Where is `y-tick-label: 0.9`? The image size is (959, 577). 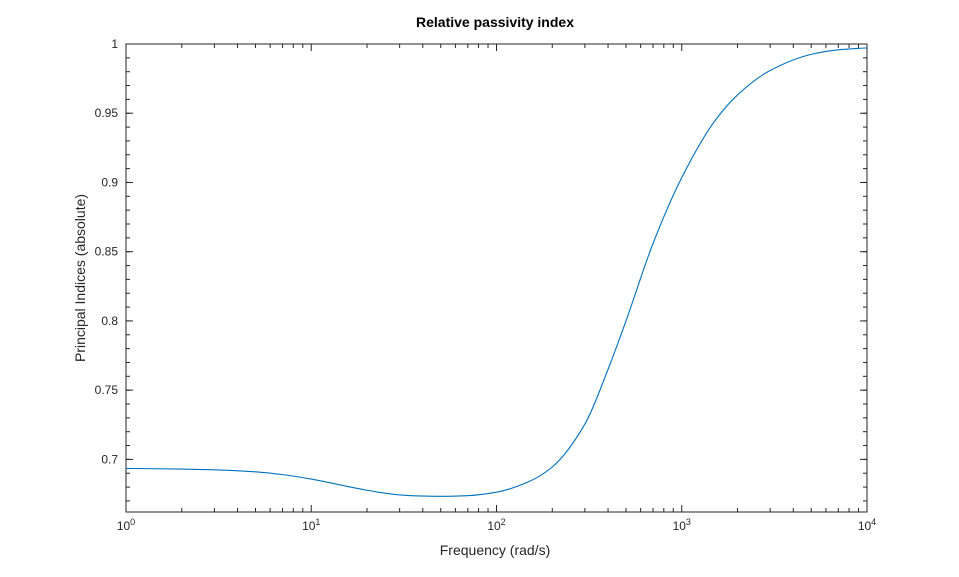 y-tick-label: 0.9 is located at coordinates (109, 182).